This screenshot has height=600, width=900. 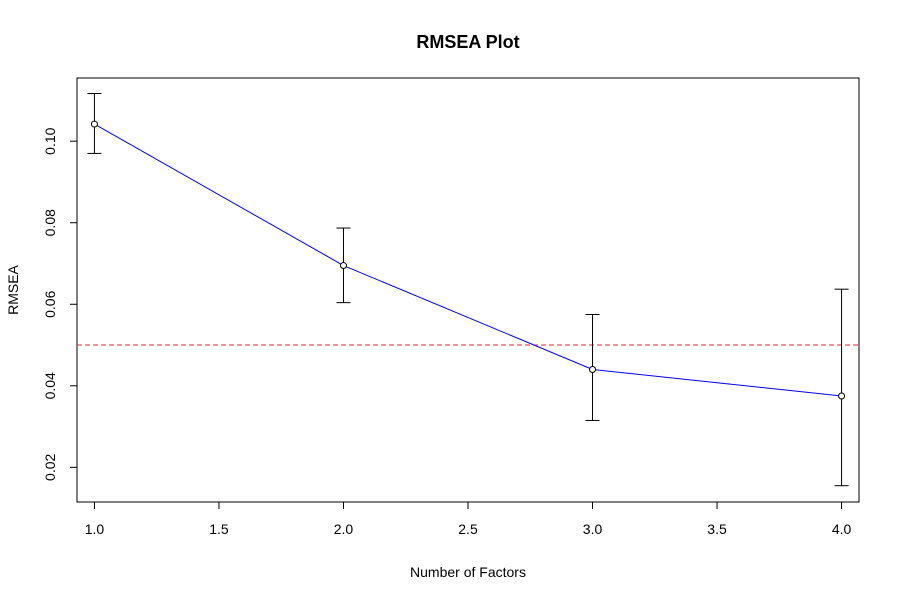 What do you see at coordinates (50, 222) in the screenshot?
I see `y-tick-label: 0.08` at bounding box center [50, 222].